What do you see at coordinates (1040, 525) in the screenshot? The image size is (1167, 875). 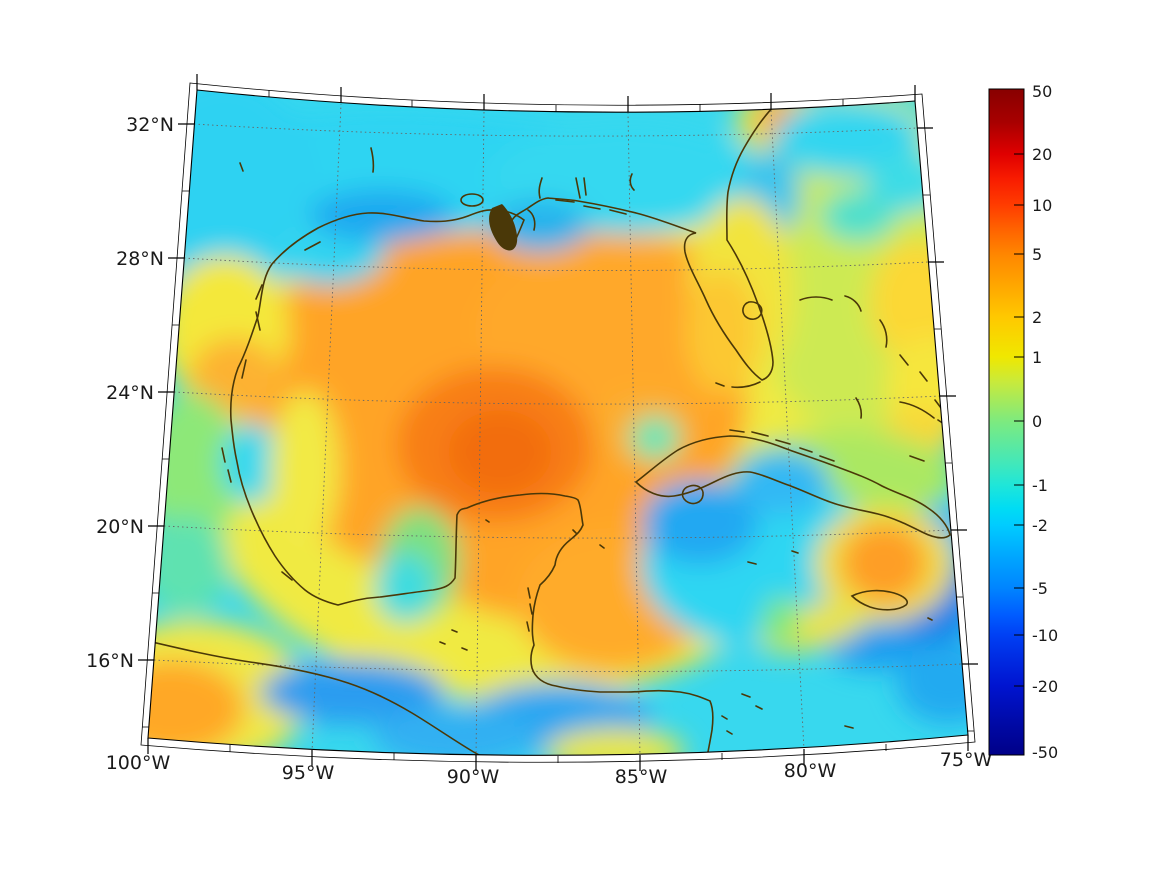 I see `colorbar-label: -2` at bounding box center [1040, 525].